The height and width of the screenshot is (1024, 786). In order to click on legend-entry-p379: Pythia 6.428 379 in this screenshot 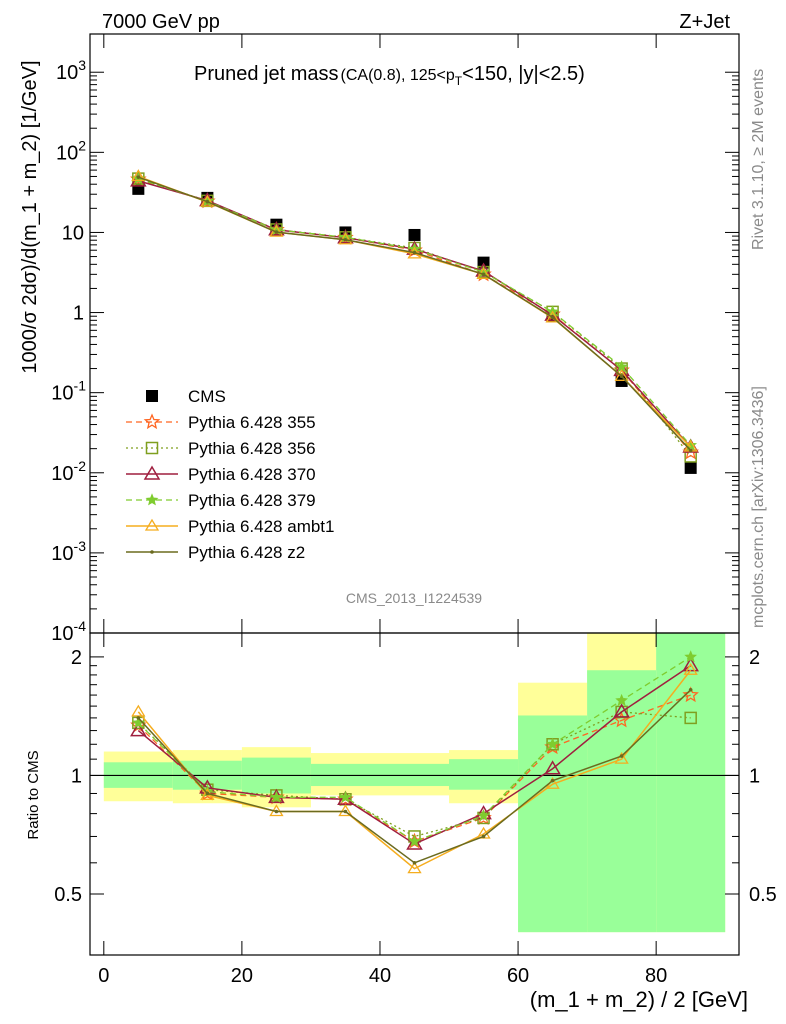, I will do `click(221, 500)`.